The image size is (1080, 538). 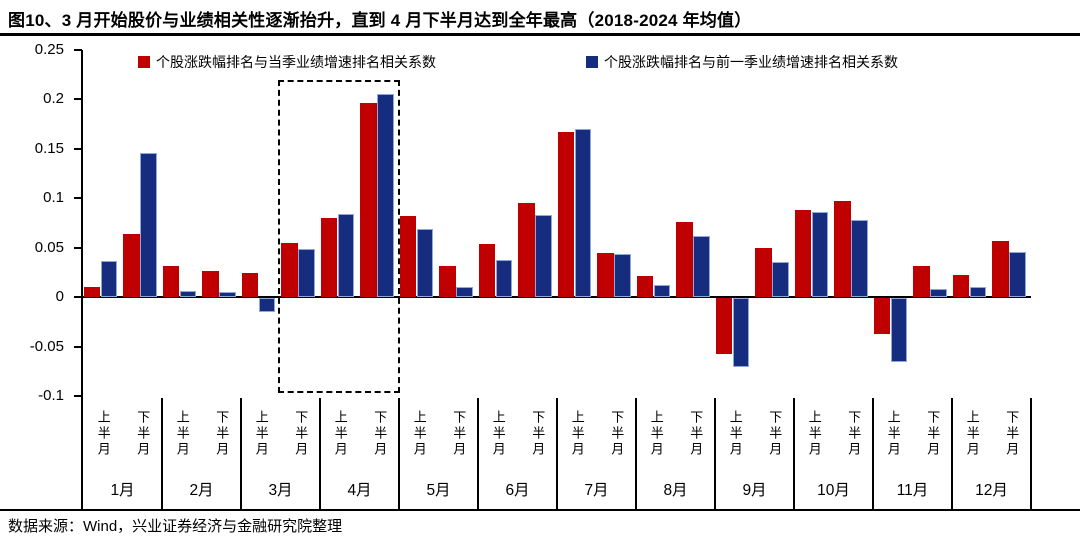 What do you see at coordinates (53, 198) in the screenshot?
I see `y-axis-tick-label: 0.1` at bounding box center [53, 198].